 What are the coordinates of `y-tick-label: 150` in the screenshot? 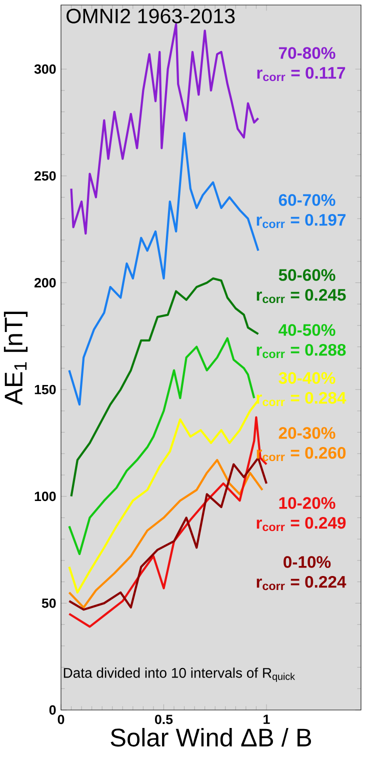 It's located at (45, 389).